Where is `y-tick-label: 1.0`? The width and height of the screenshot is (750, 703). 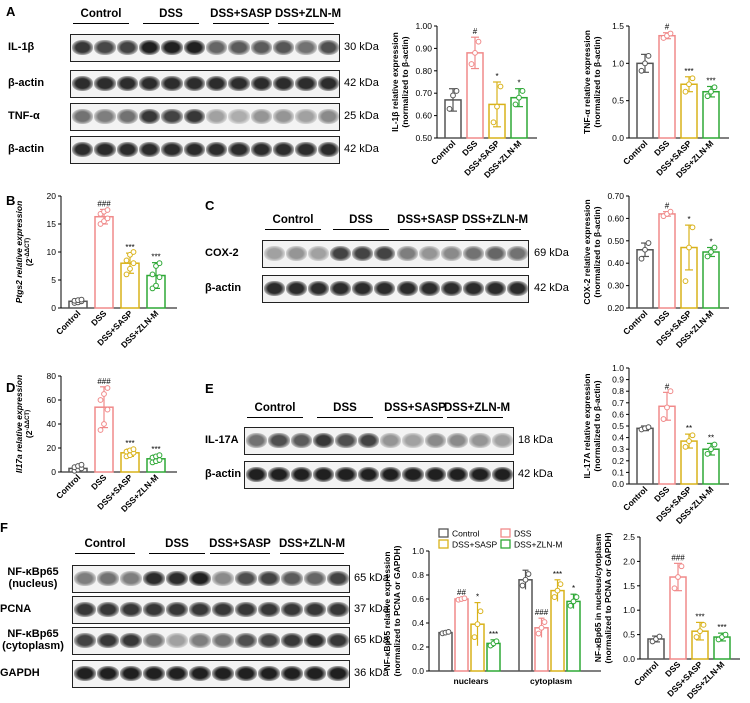
y-tick-label: 1.0 is located at coordinates (418, 551).